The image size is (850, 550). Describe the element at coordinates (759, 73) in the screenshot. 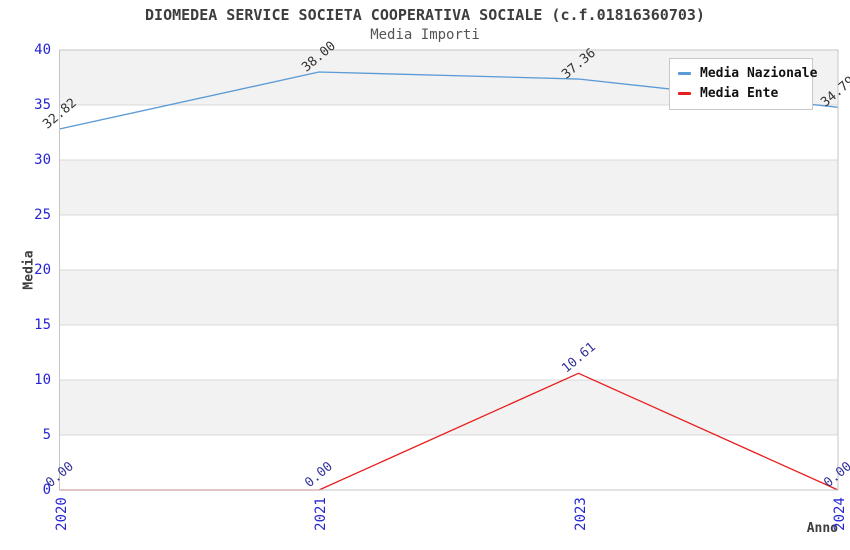

I see `legend-label: Media Nazionale` at that location.